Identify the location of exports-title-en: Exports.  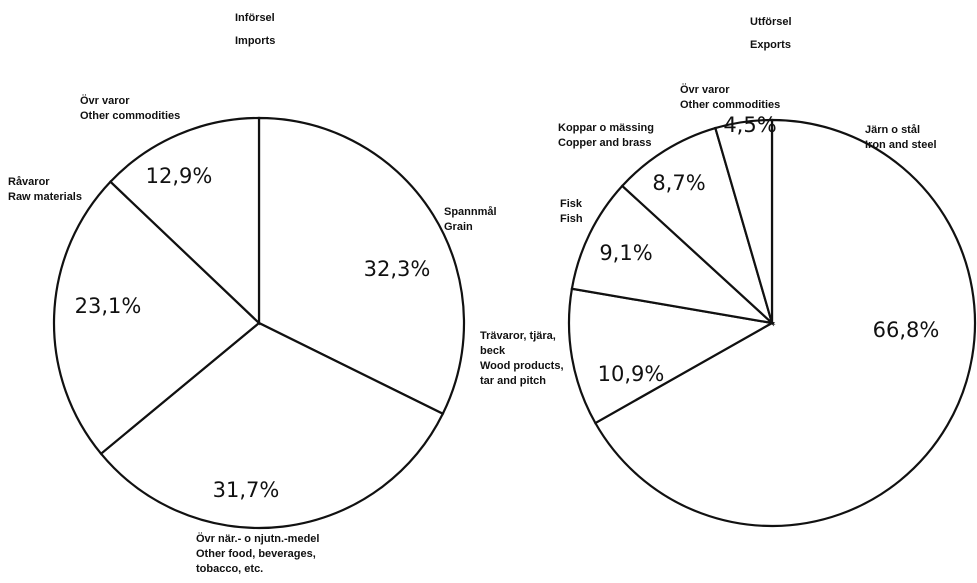
(770, 45).